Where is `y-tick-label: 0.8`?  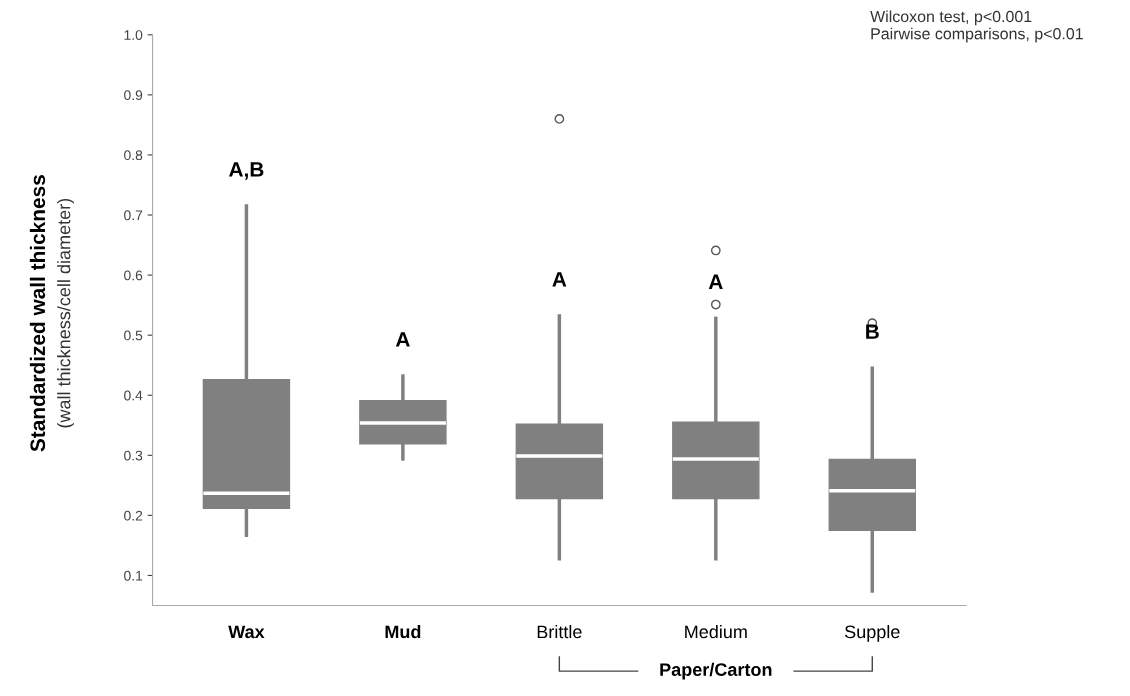
y-tick-label: 0.8 is located at coordinates (133, 155).